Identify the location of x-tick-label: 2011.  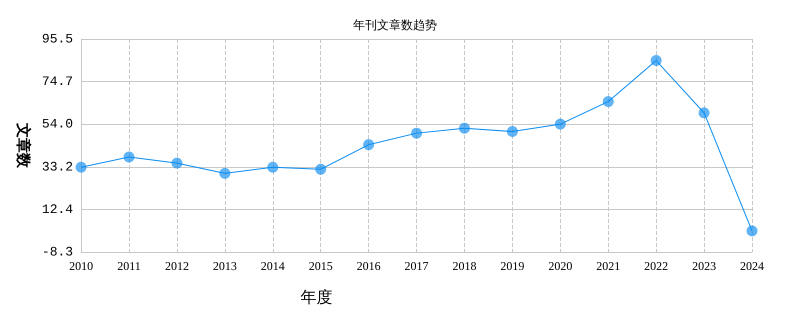
(129, 266).